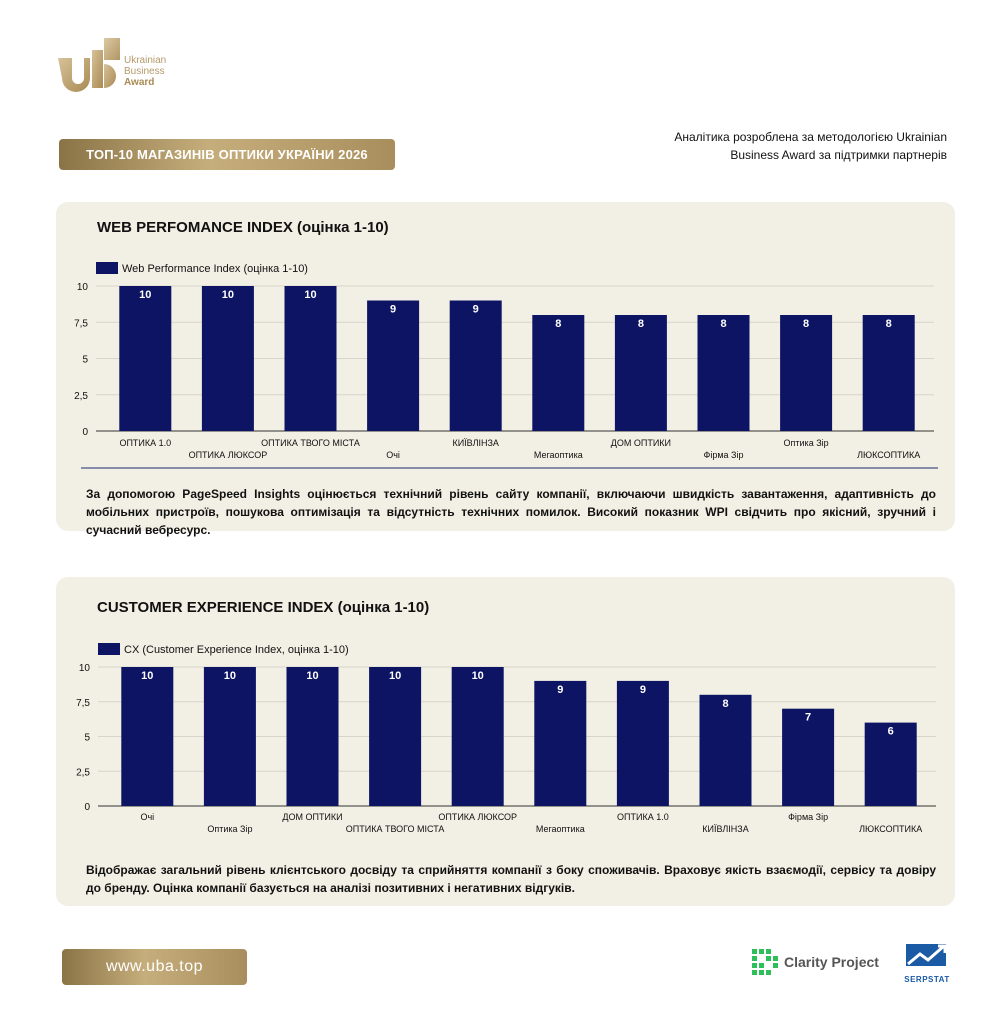  I want to click on logo-text: Ukrainian Business Award, so click(145, 71).